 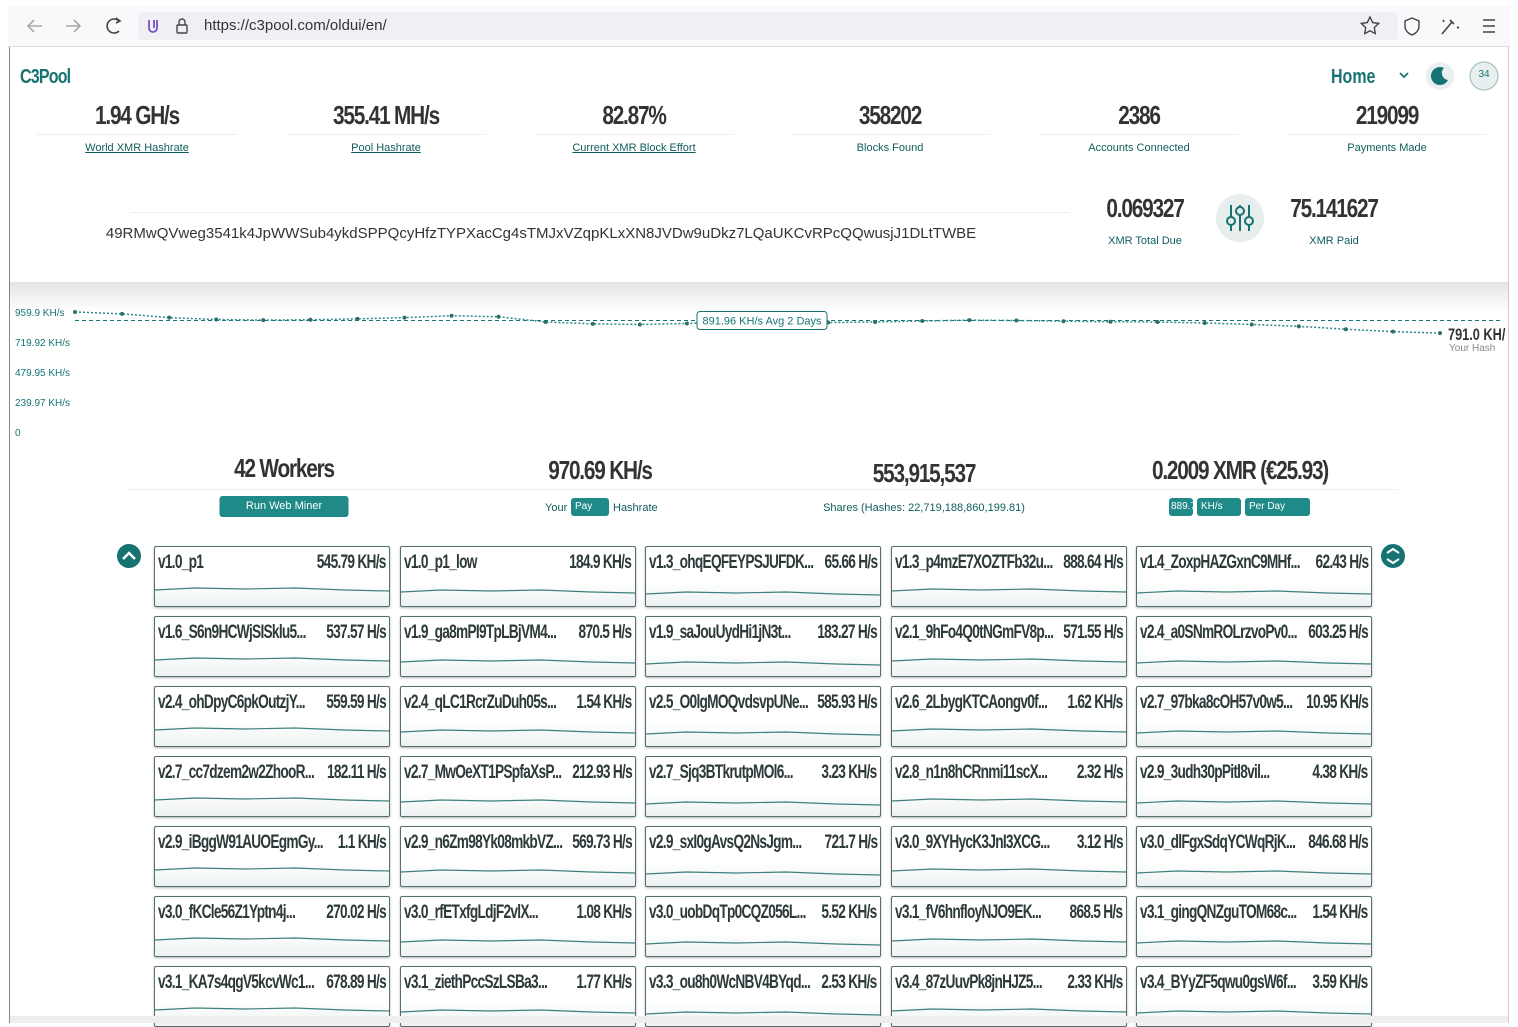 What do you see at coordinates (1240, 218) in the screenshot?
I see `settings-icon` at bounding box center [1240, 218].